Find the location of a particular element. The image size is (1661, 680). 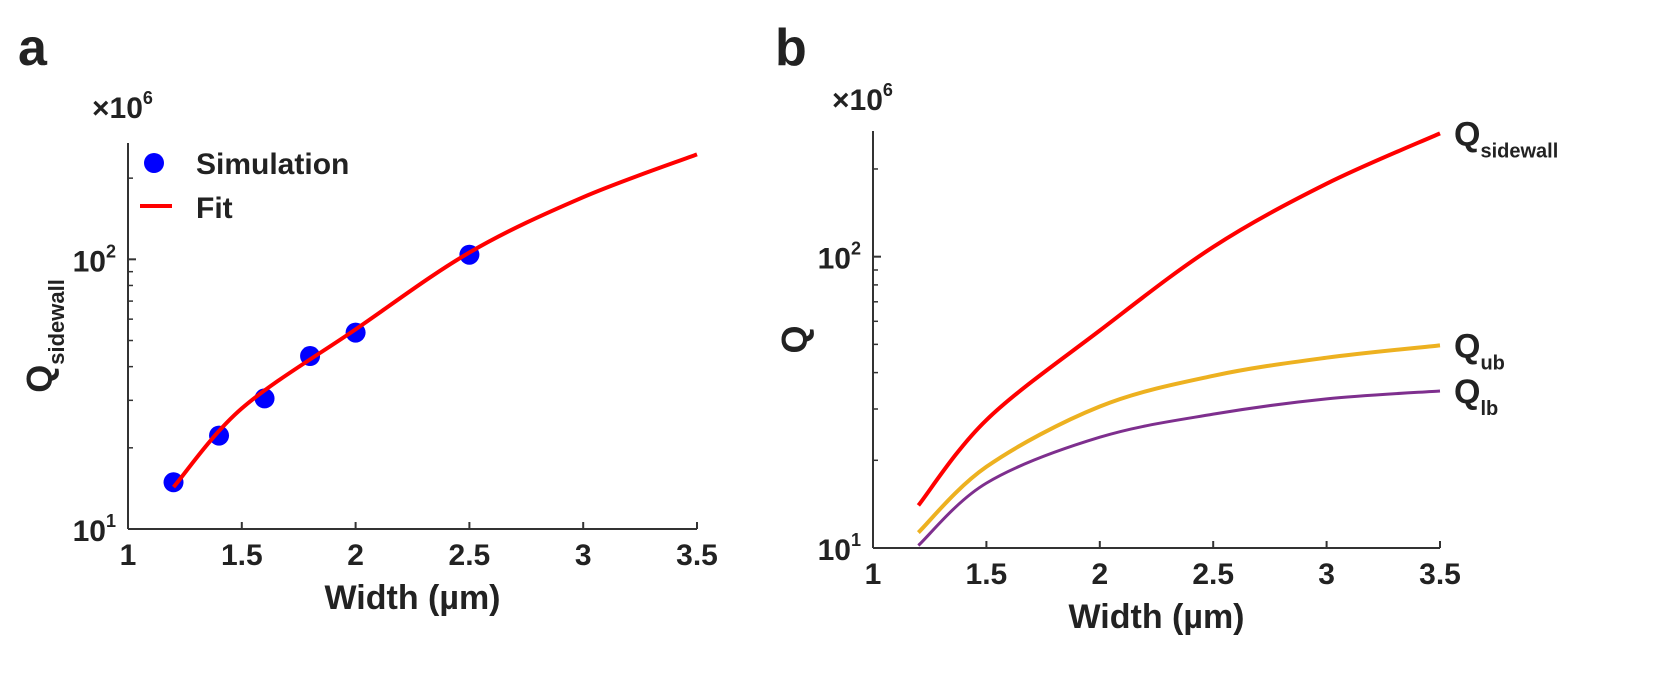

legend: Simulation Fit is located at coordinates (244, 186).